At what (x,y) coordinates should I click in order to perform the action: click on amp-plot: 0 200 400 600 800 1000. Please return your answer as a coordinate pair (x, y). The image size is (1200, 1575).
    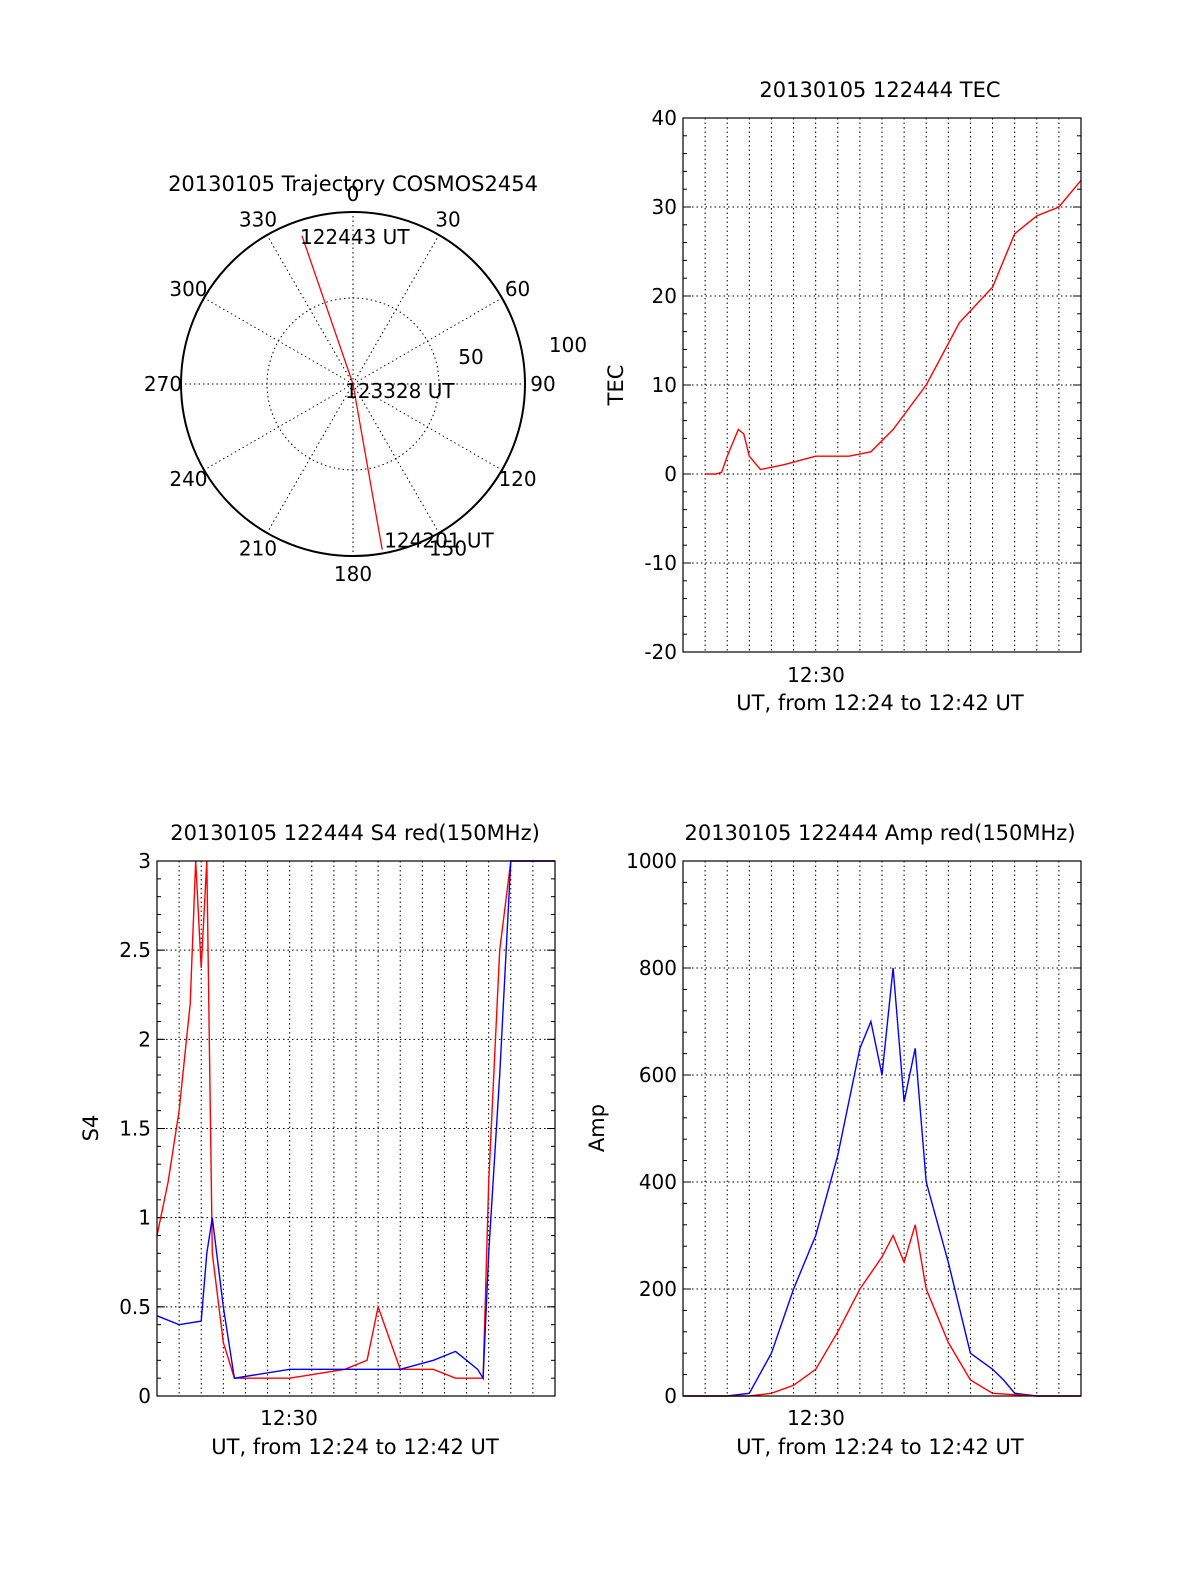
    Looking at the image, I should click on (854, 1128).